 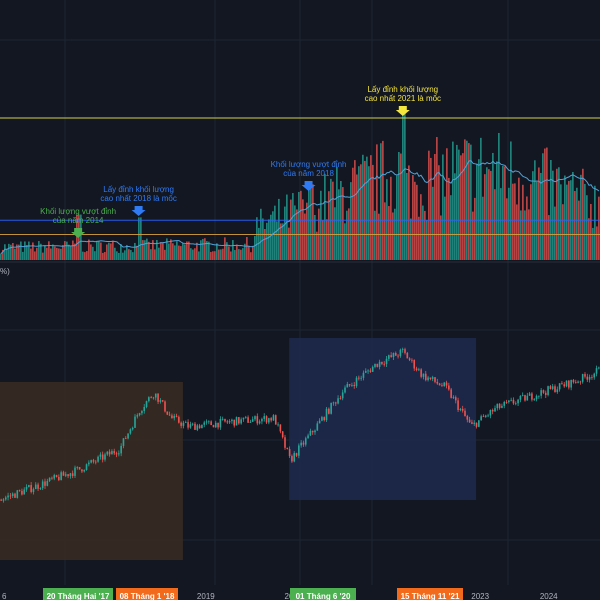 I want to click on annotation-arrow-icon, so click(x=402, y=111).